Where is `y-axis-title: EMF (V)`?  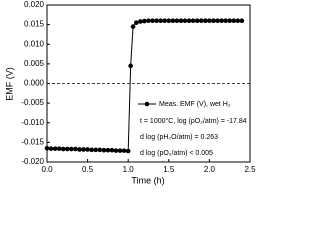 y-axis-title: EMF (V) is located at coordinates (9, 84).